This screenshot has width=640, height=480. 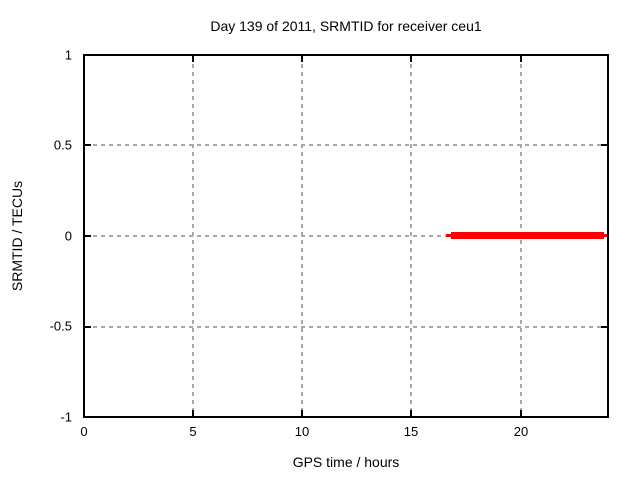 I want to click on hgrid--0.5, so click(x=346, y=327).